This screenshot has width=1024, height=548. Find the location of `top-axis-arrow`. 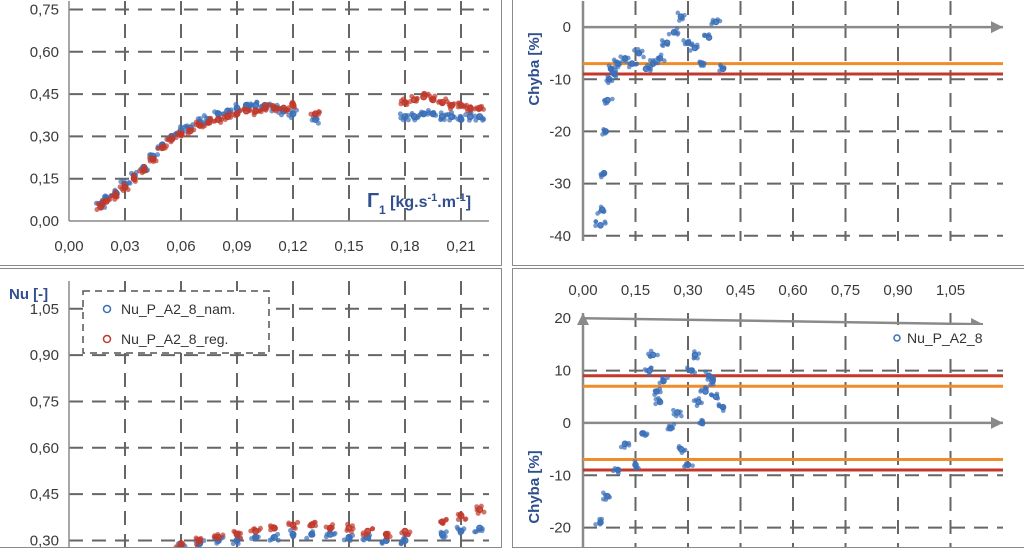

top-axis-arrow is located at coordinates (783, 321).